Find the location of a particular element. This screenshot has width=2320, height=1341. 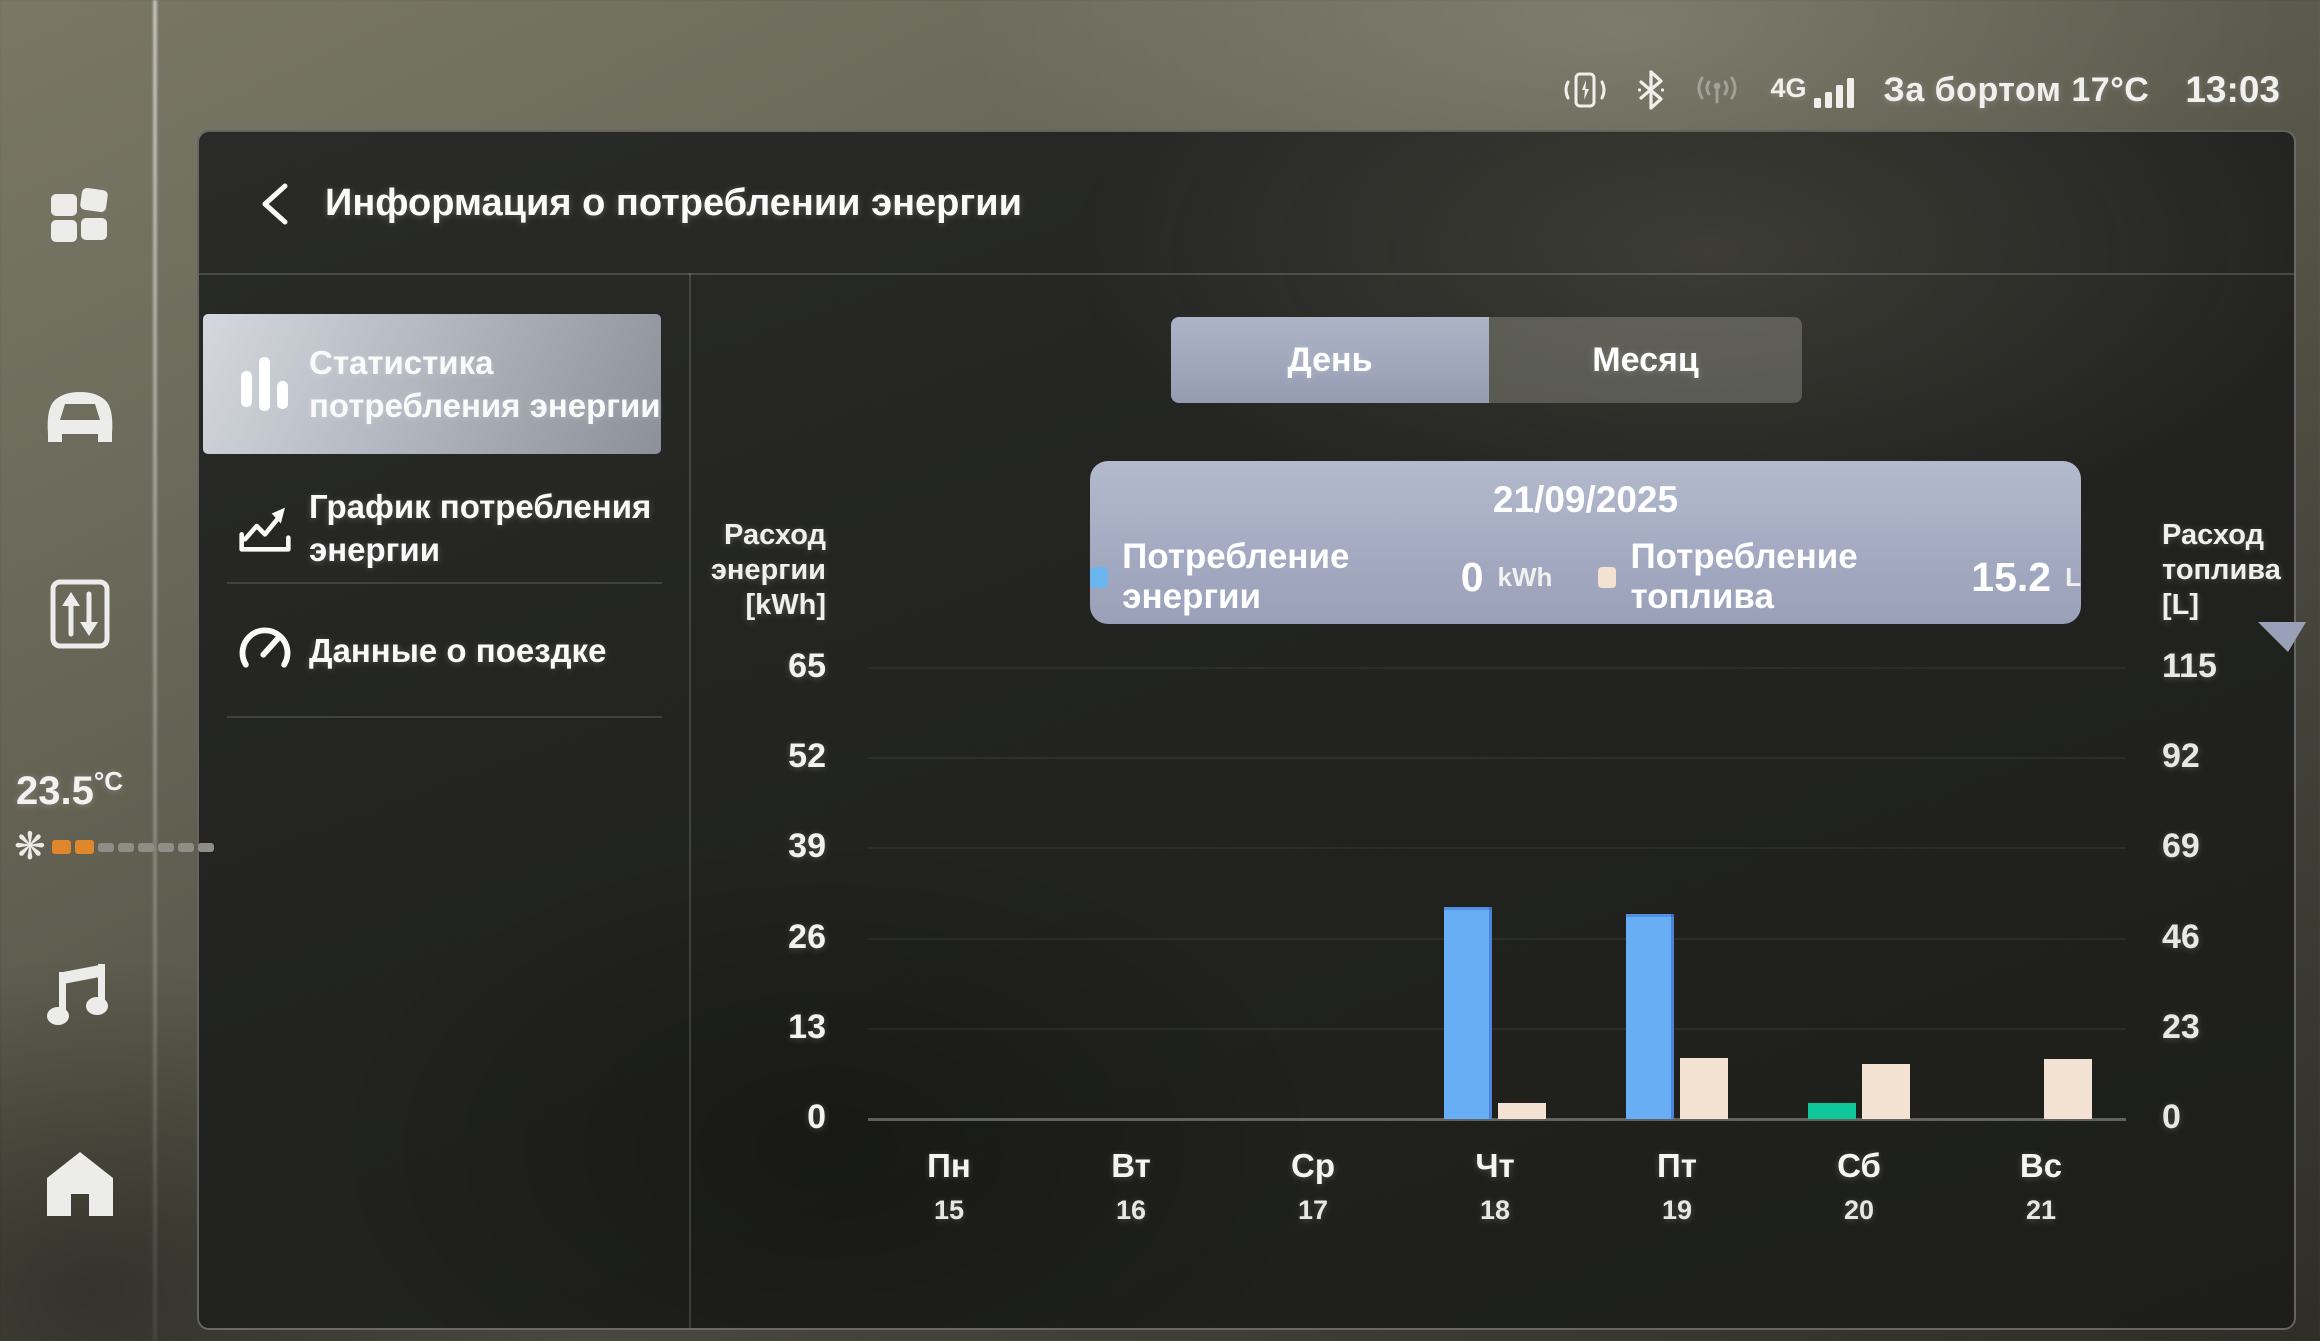

panel-header: Информация о потреблении энергии is located at coordinates (1246, 203).